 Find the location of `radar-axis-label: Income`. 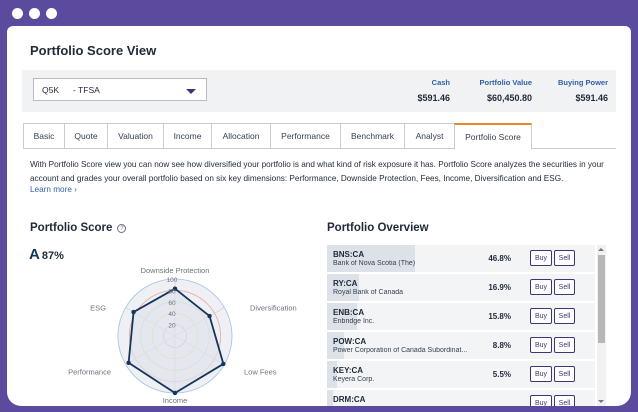

radar-axis-label: Income is located at coordinates (175, 400).